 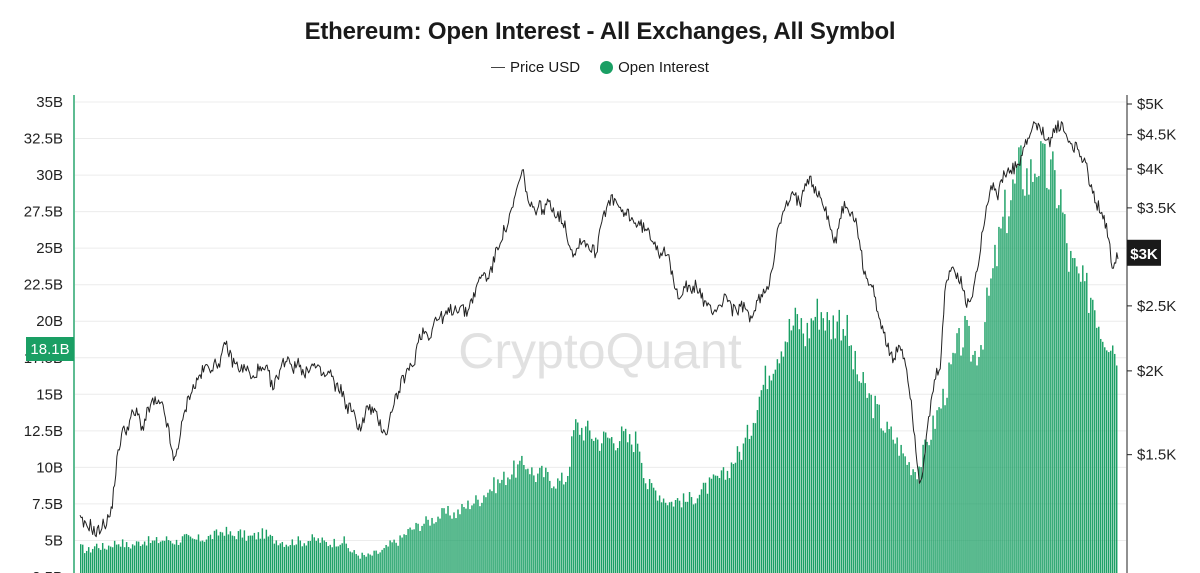 What do you see at coordinates (545, 67) in the screenshot?
I see `legend-label-price: Price USD` at bounding box center [545, 67].